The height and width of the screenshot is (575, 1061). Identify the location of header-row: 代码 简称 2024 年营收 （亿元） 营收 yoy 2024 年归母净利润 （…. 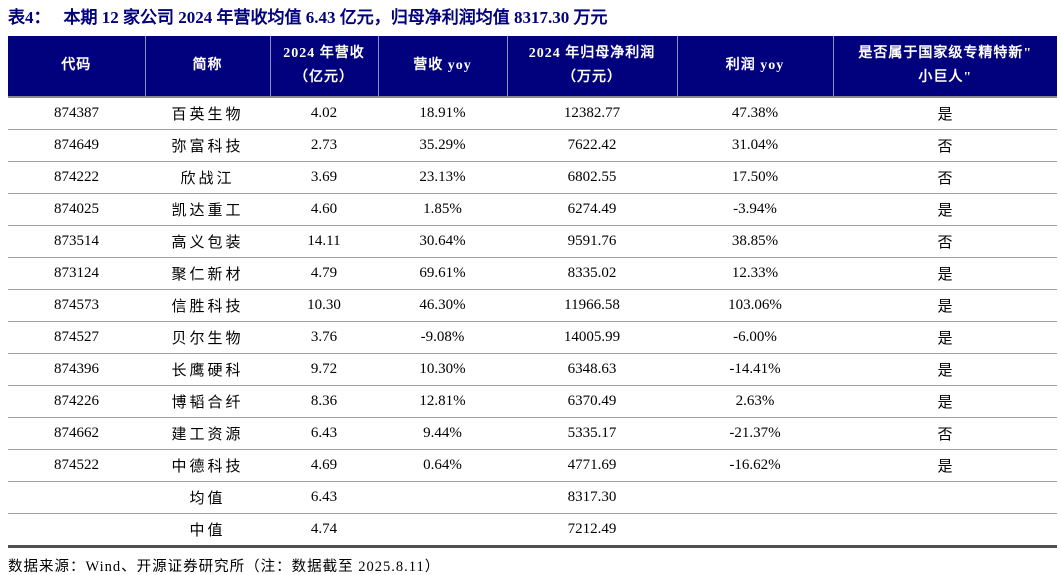
(532, 66).